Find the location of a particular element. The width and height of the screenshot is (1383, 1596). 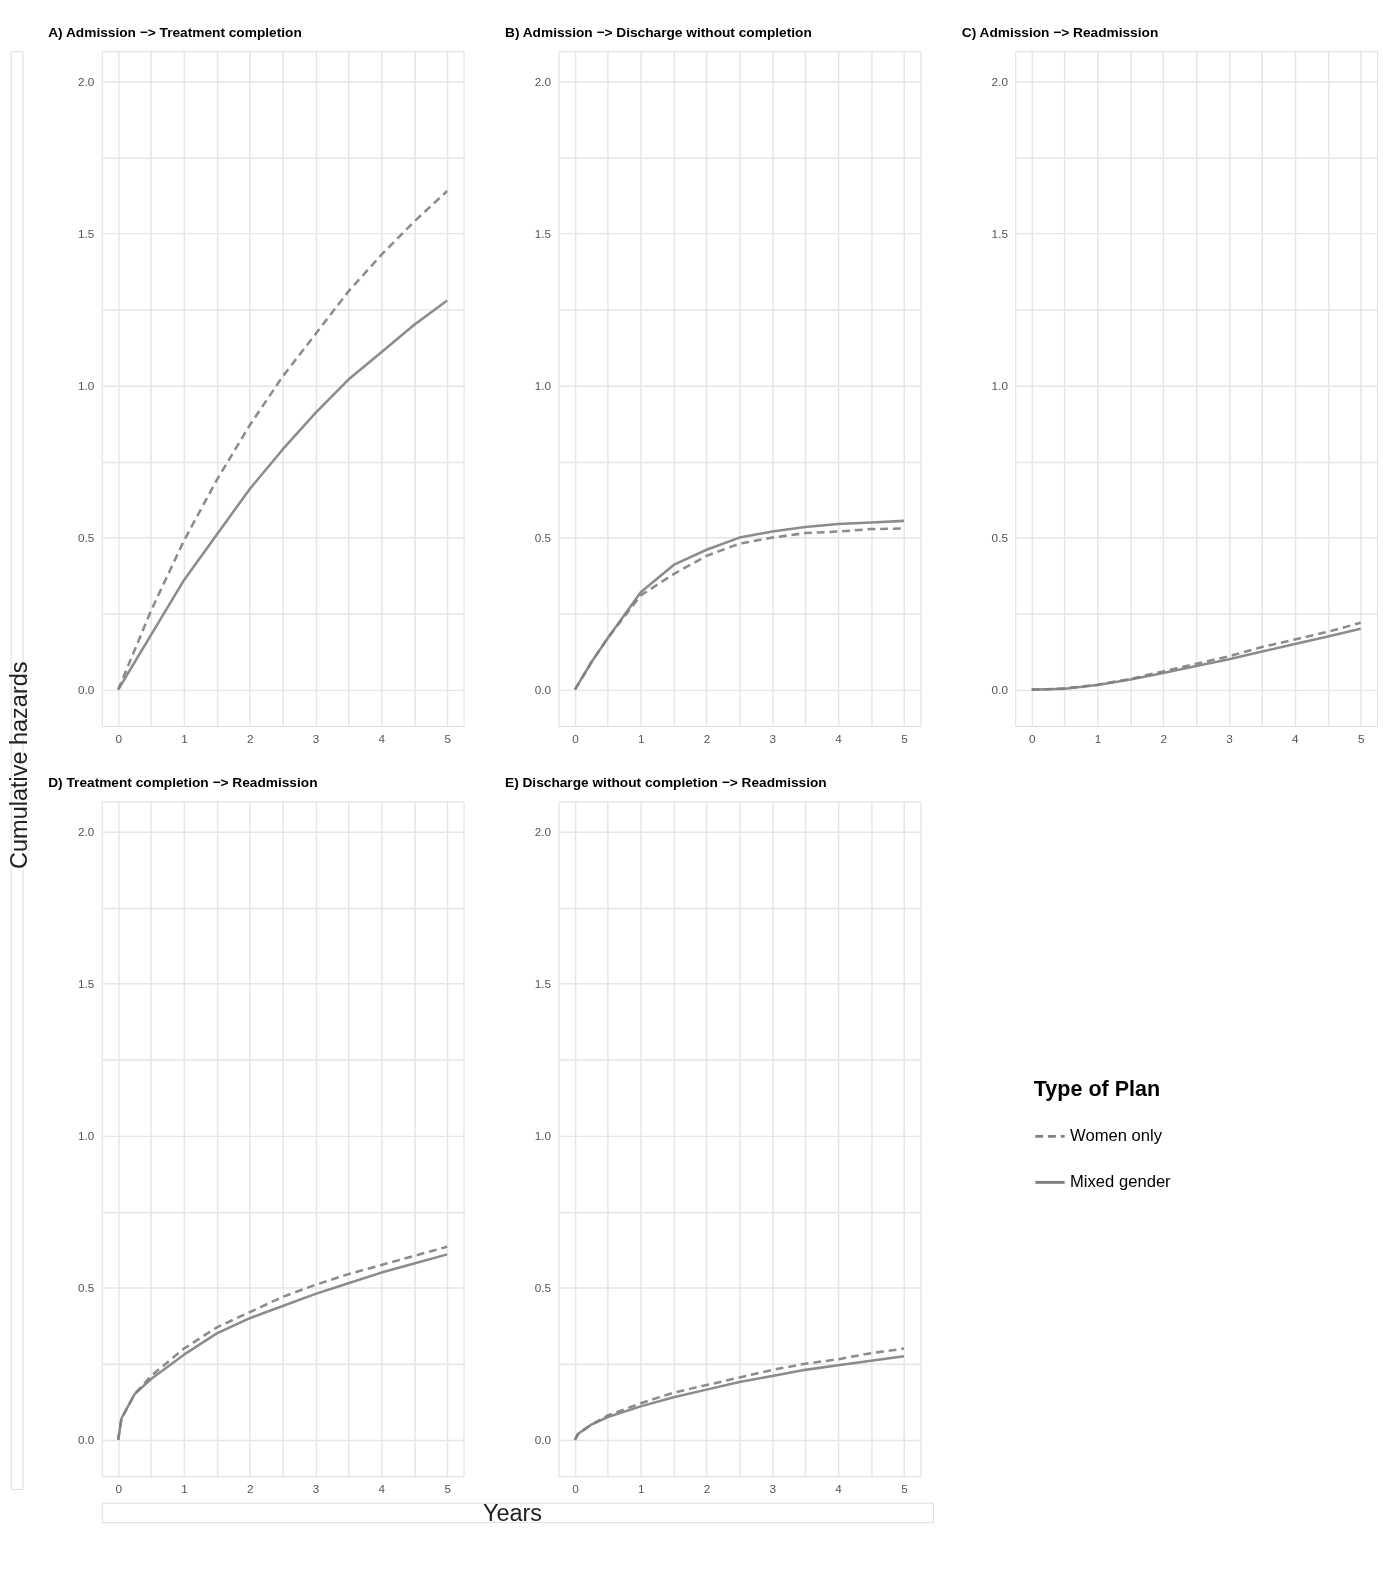

y-axis-title: Cumulative hazards is located at coordinates (19, 765).